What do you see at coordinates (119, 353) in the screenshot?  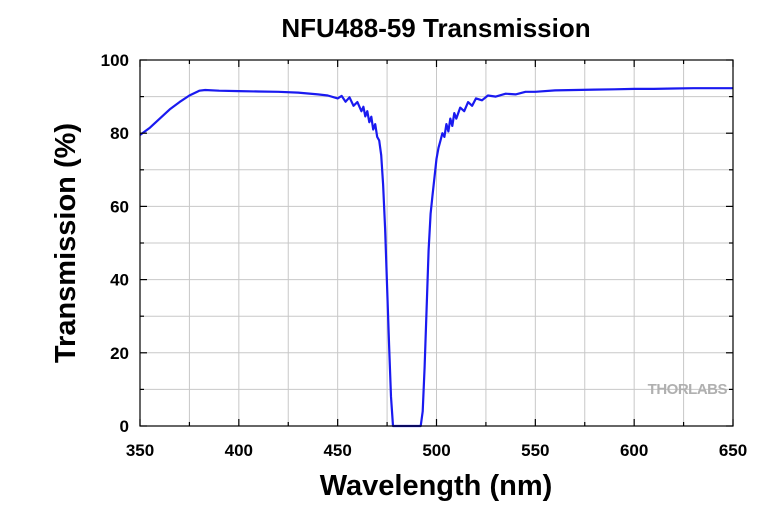 I see `y-tick-label: 20` at bounding box center [119, 353].